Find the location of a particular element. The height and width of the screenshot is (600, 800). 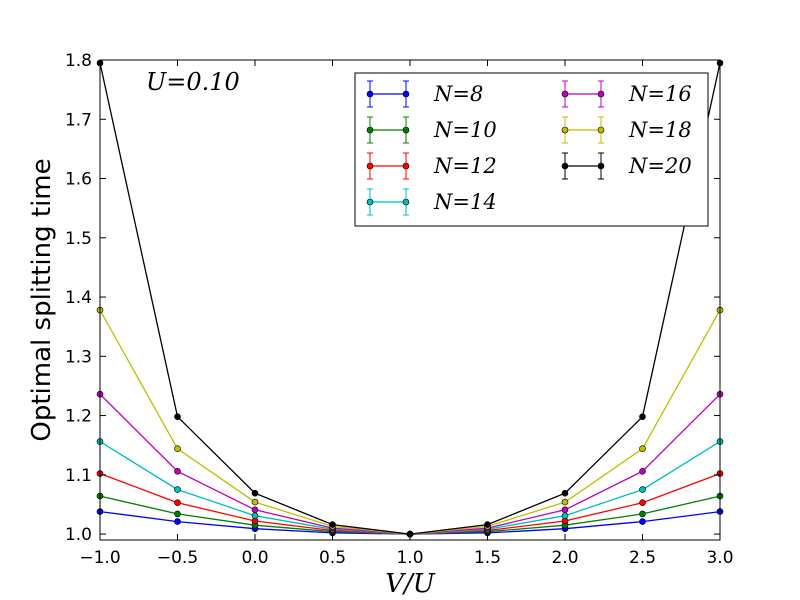

legend-label: N=16 is located at coordinates (660, 94).